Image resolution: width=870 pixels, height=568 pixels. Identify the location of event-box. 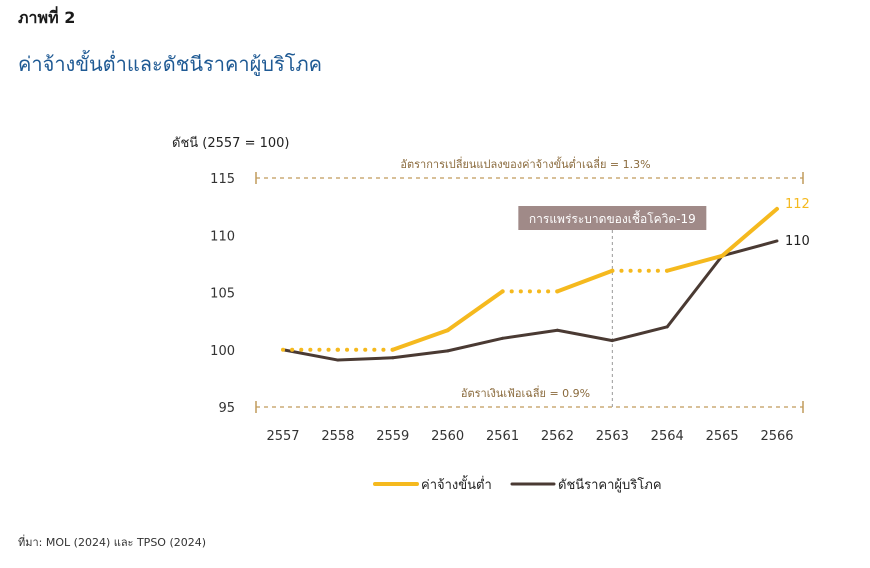
(612, 218).